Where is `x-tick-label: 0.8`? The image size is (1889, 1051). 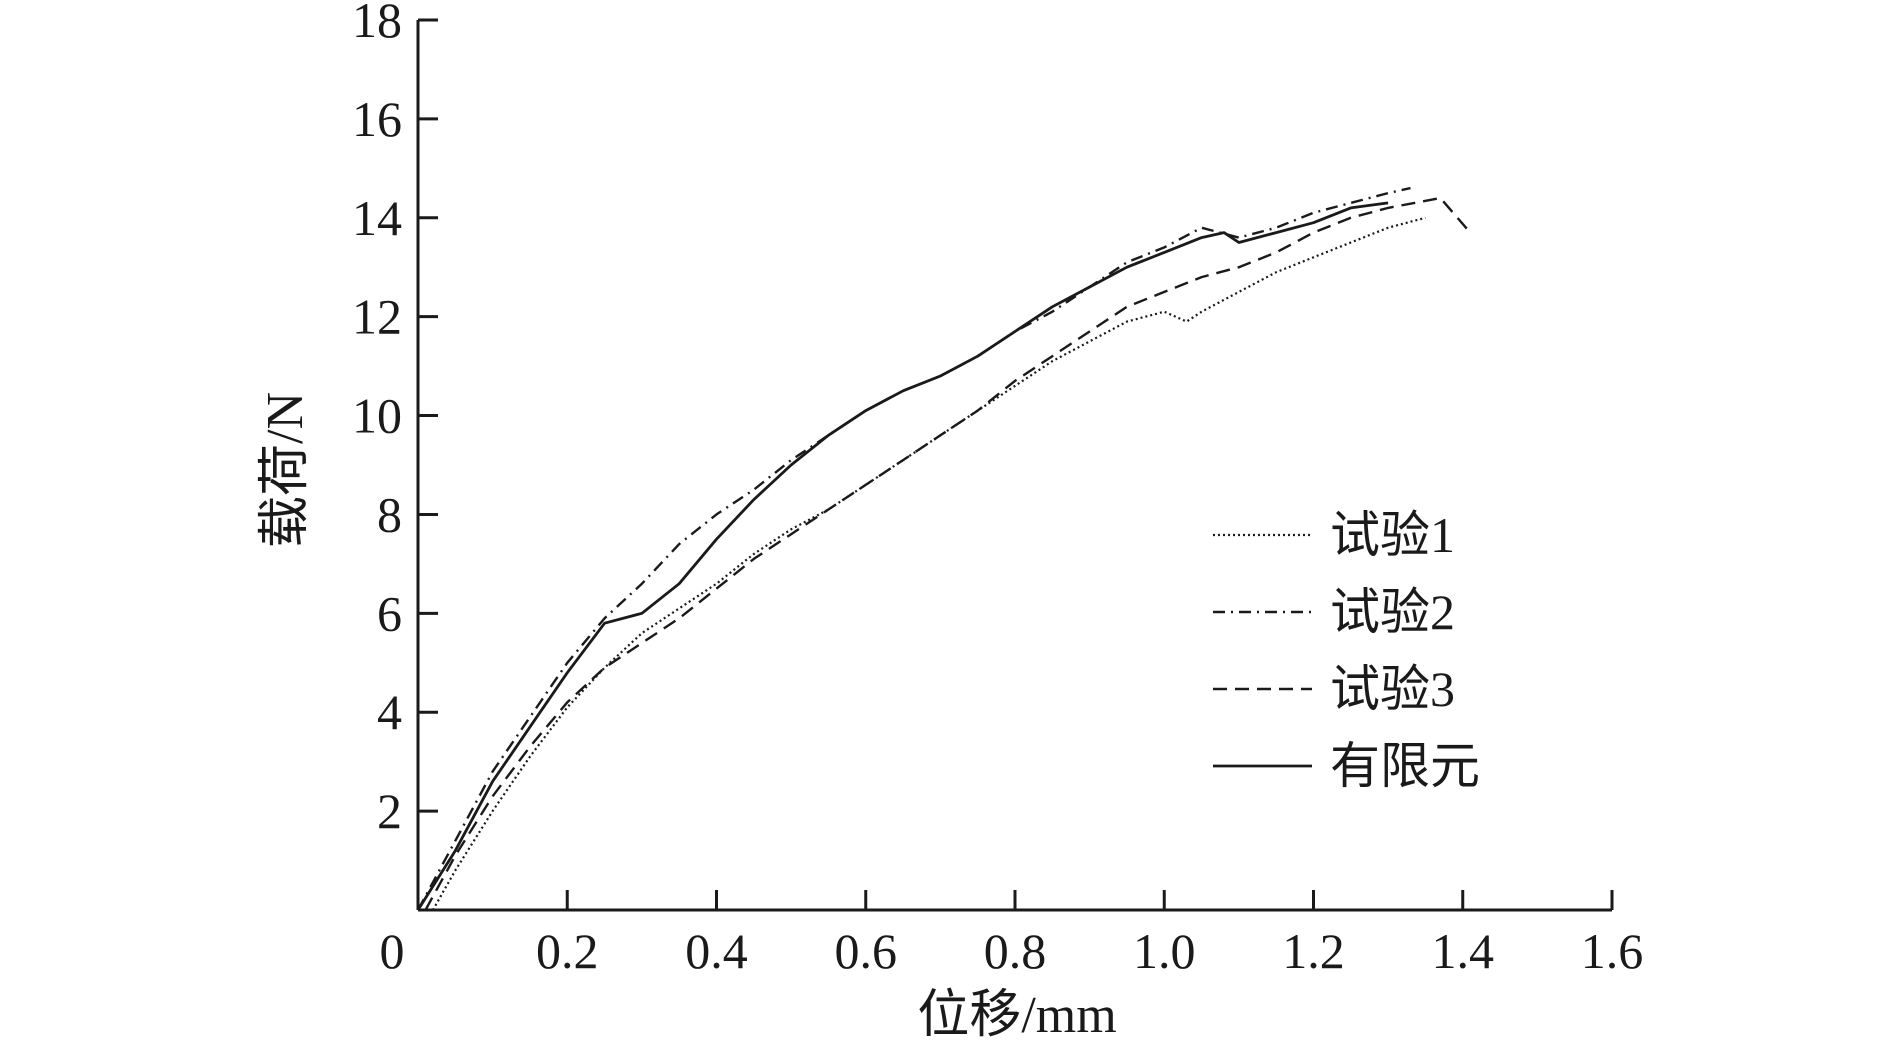
x-tick-label: 0.8 is located at coordinates (1015, 951).